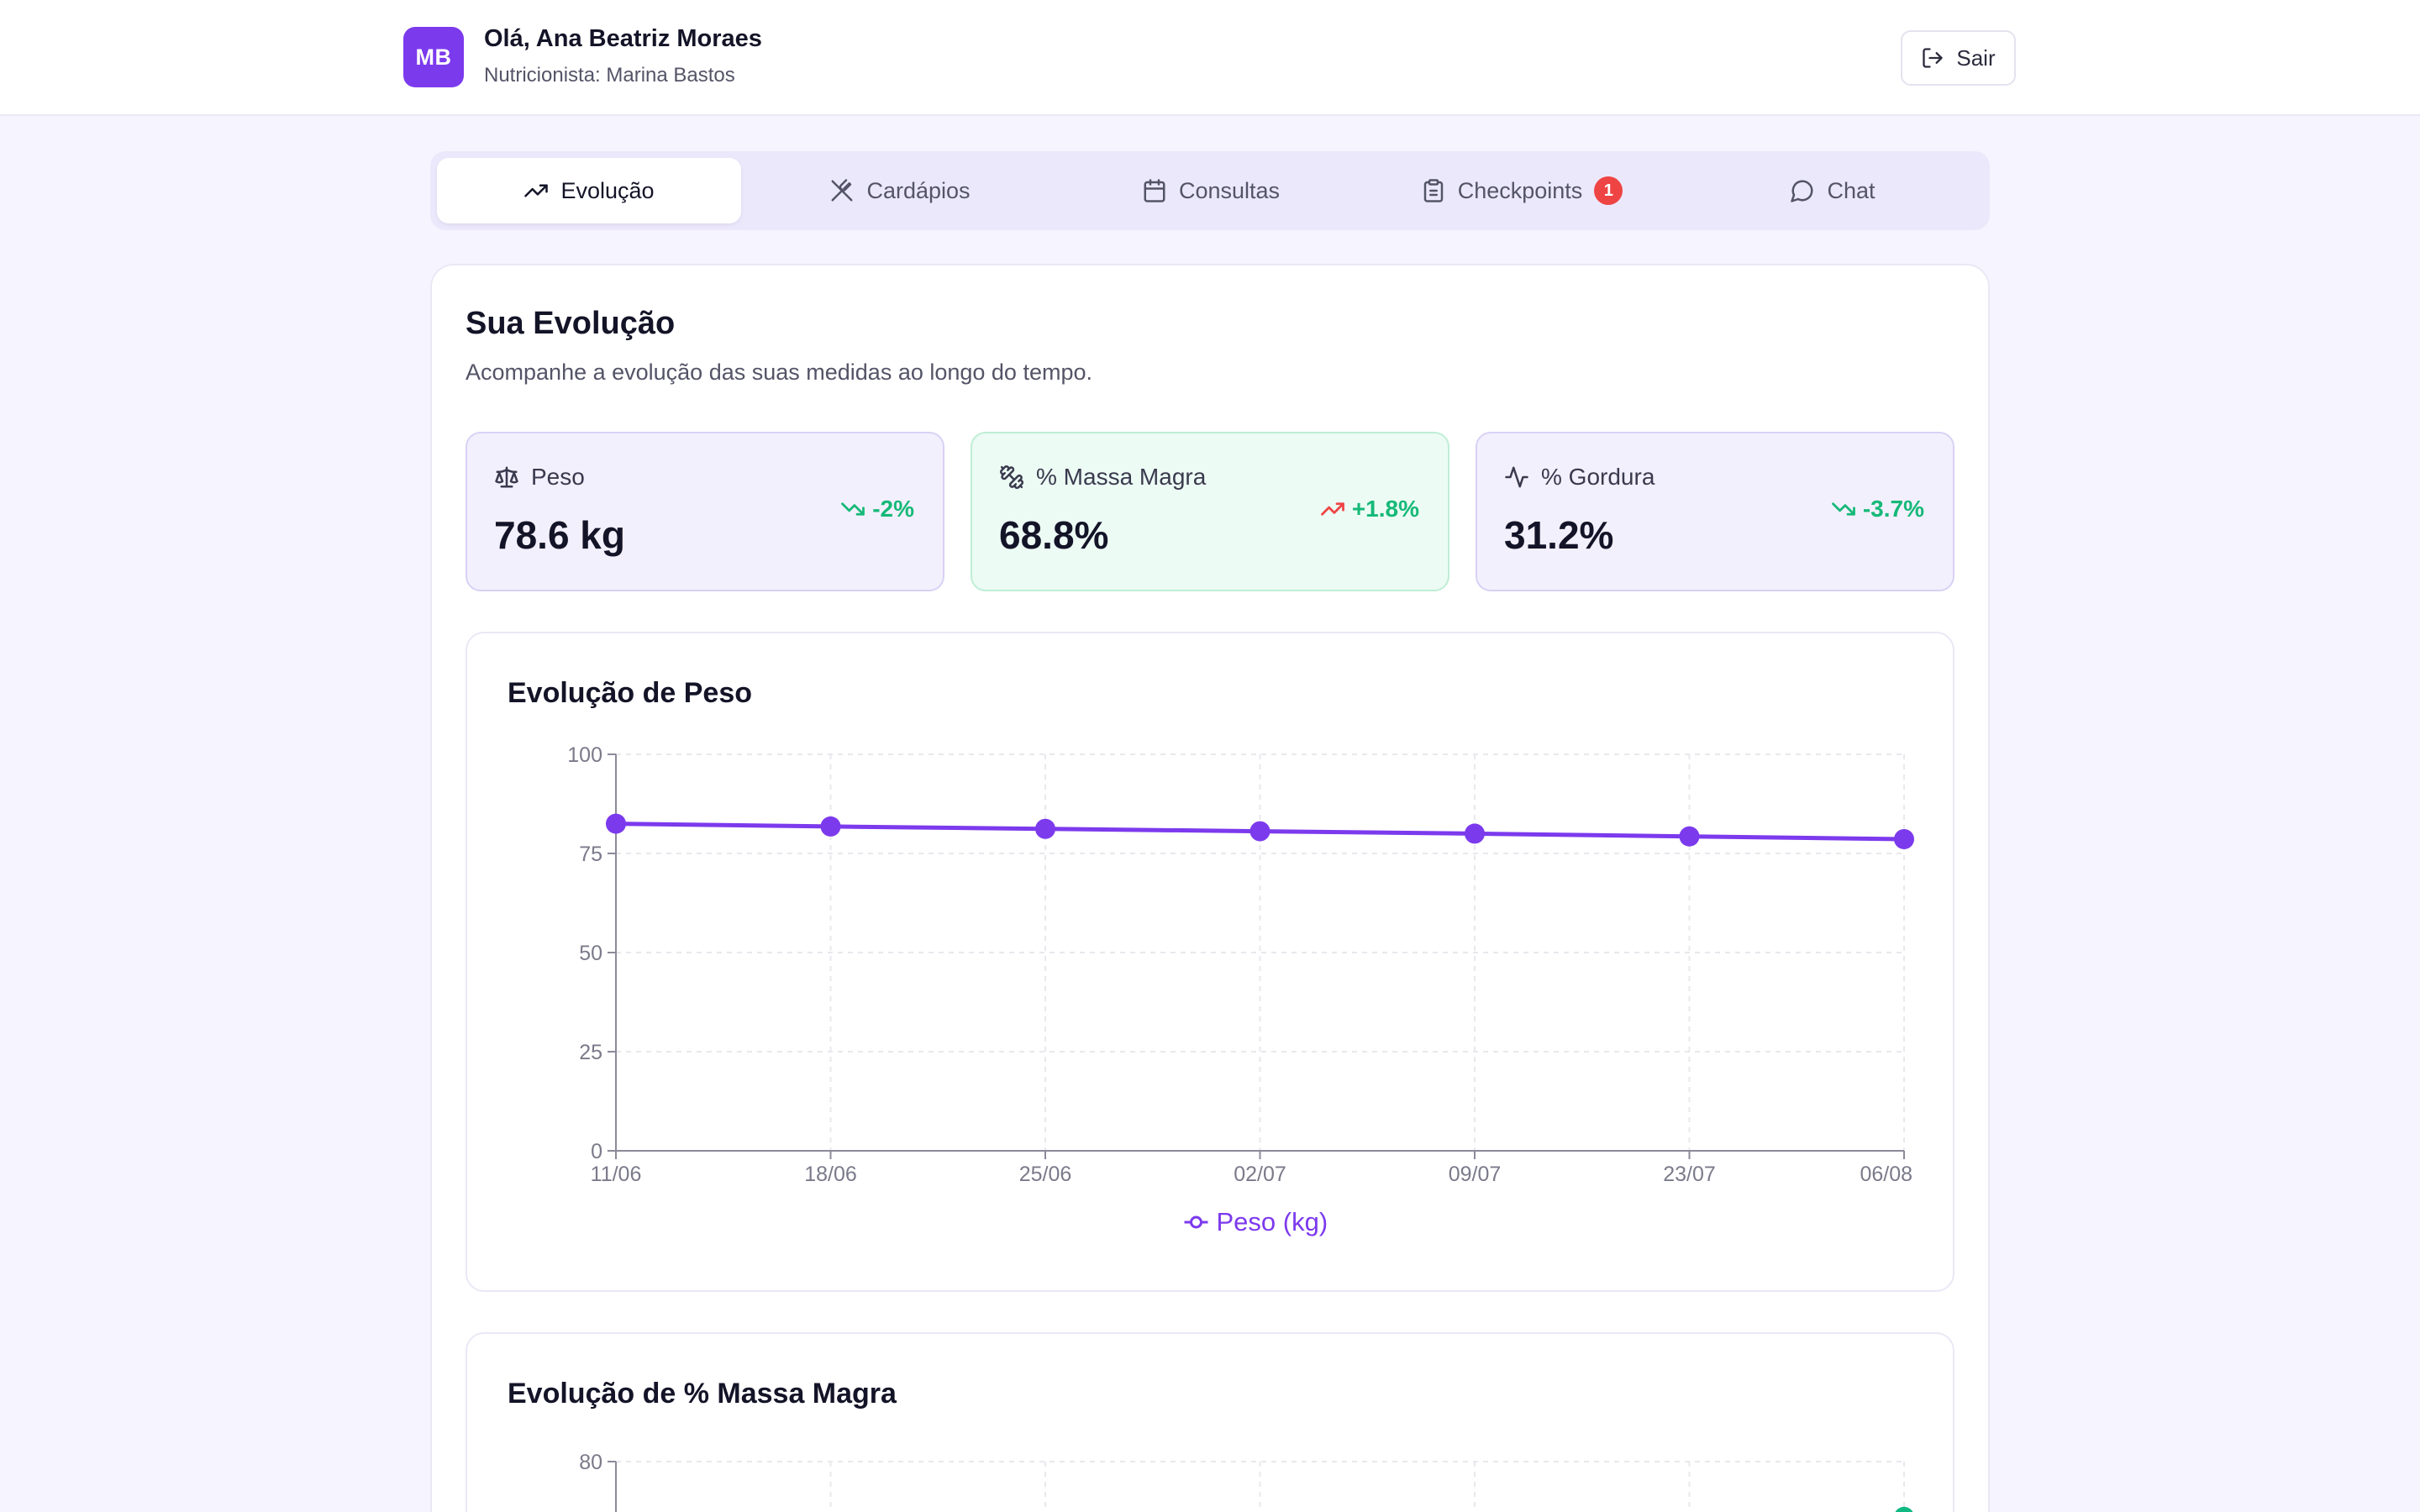 The width and height of the screenshot is (2420, 1512). Describe the element at coordinates (918, 190) in the screenshot. I see `tab-label: Cardápios` at that location.